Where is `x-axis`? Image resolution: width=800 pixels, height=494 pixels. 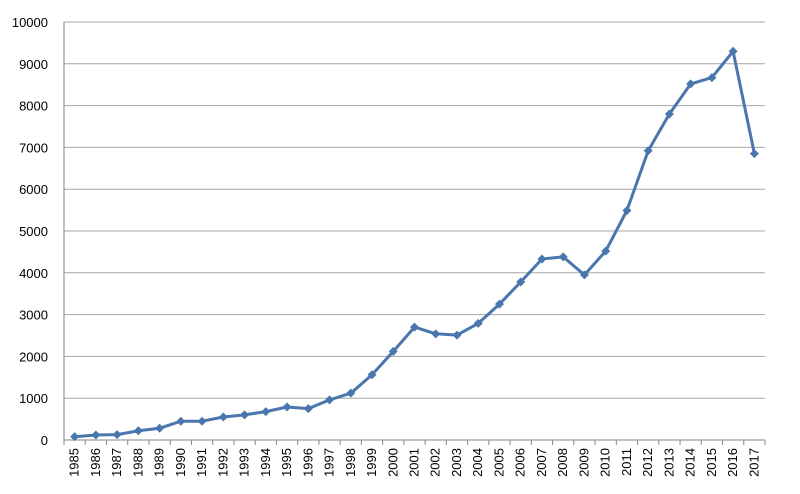
x-axis is located at coordinates (414, 442).